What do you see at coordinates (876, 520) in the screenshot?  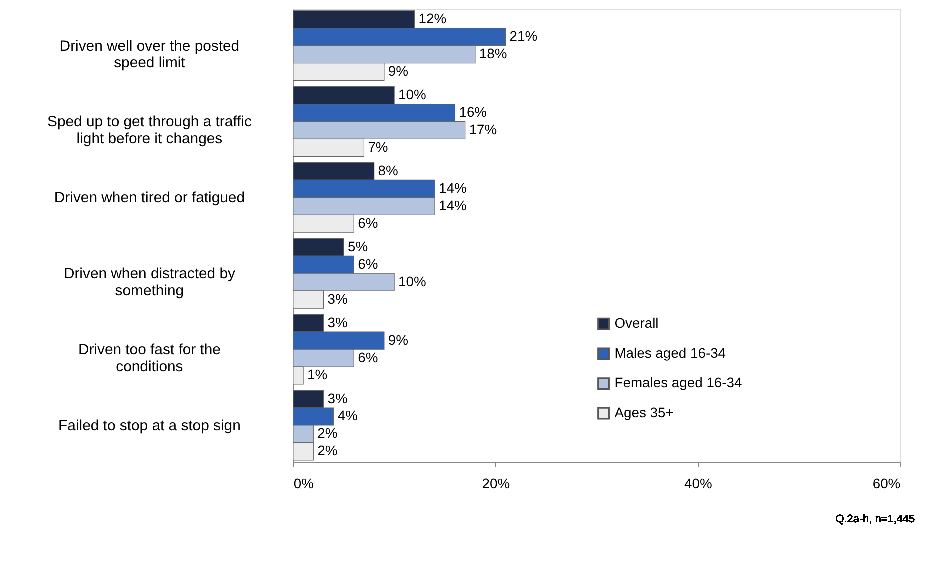 I see `text: Q.2a-h, n=1,445` at bounding box center [876, 520].